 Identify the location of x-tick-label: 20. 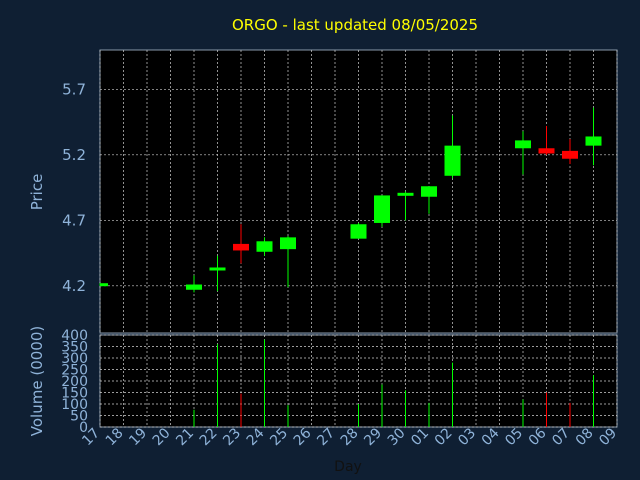
(162, 437).